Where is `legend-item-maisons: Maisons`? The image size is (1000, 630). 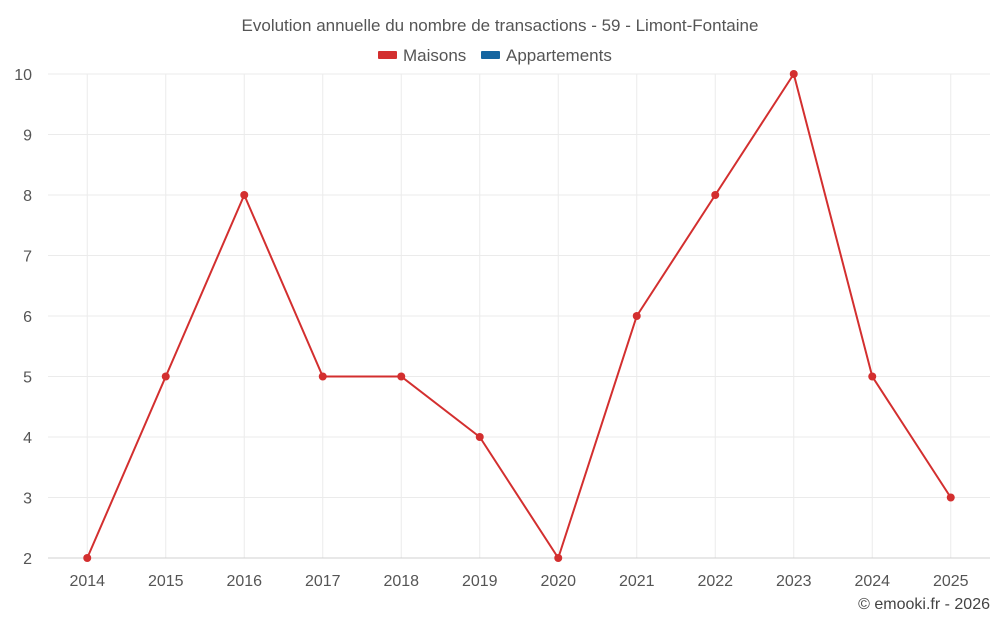 legend-item-maisons: Maisons is located at coordinates (422, 55).